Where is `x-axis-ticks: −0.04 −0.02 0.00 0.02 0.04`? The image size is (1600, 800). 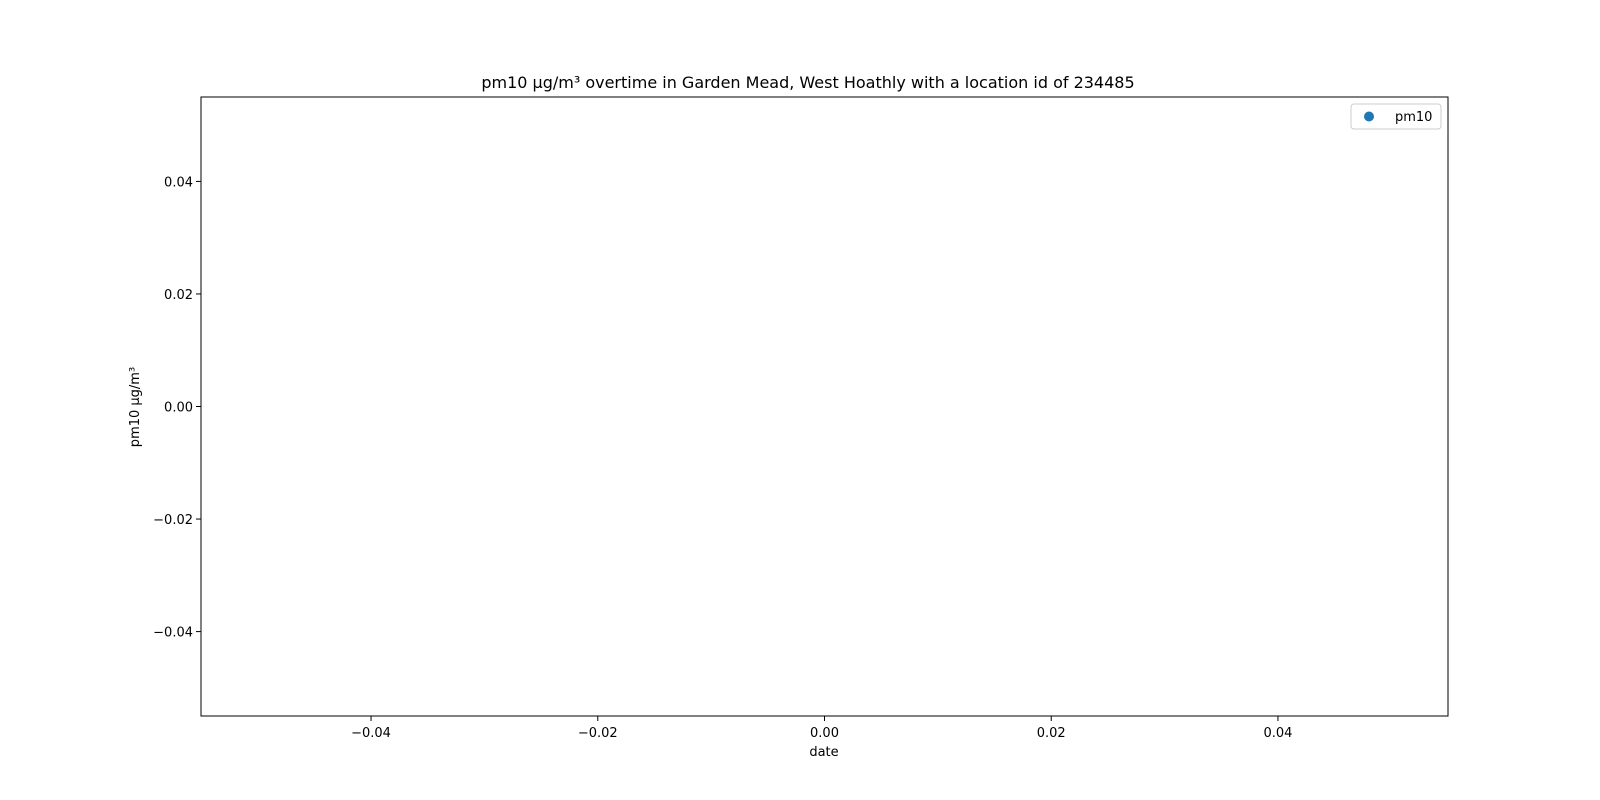
x-axis-ticks: −0.04 −0.02 0.00 0.02 0.04 is located at coordinates (821, 728).